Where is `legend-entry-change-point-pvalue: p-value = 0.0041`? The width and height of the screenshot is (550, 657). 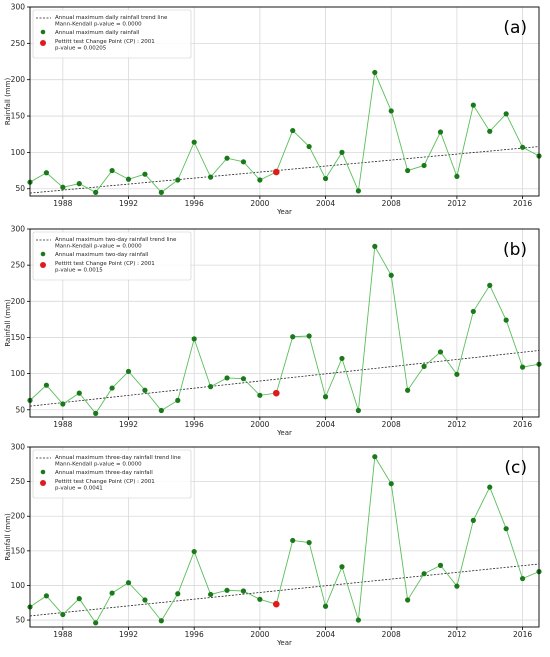
legend-entry-change-point-pvalue: p-value = 0.0041 is located at coordinates (79, 489).